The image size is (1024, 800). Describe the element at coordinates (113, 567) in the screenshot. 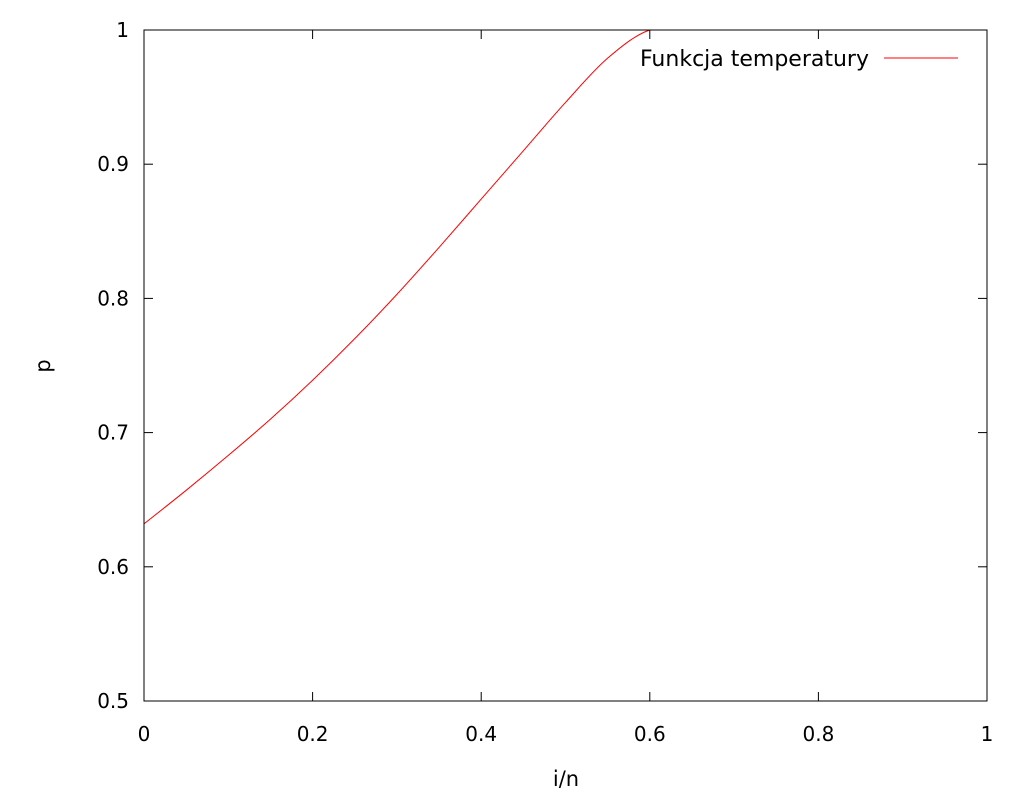

I see `y-tick-label: 0.6` at that location.